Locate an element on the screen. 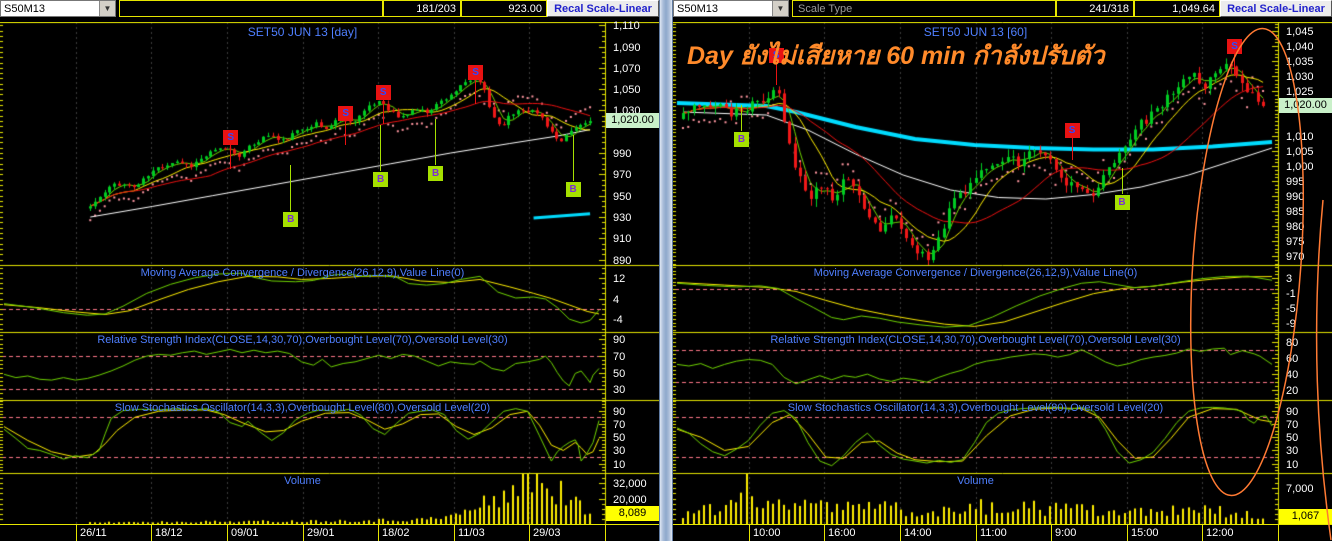 Image resolution: width=1332 pixels, height=541 pixels. axis-tick-label: 1,110 is located at coordinates (626, 25).